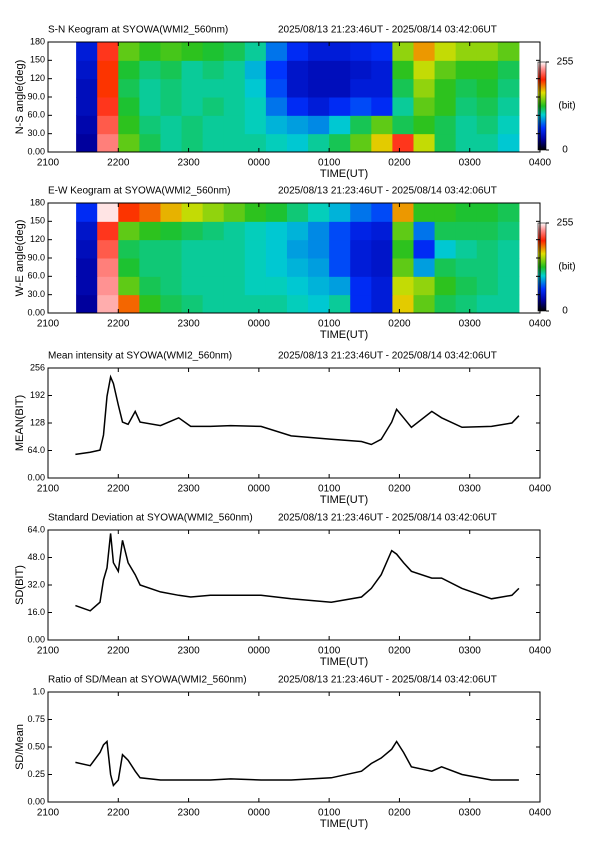 This screenshot has height=842, width=595. I want to click on y-axis-label: N-S angle(deg), so click(20, 97).